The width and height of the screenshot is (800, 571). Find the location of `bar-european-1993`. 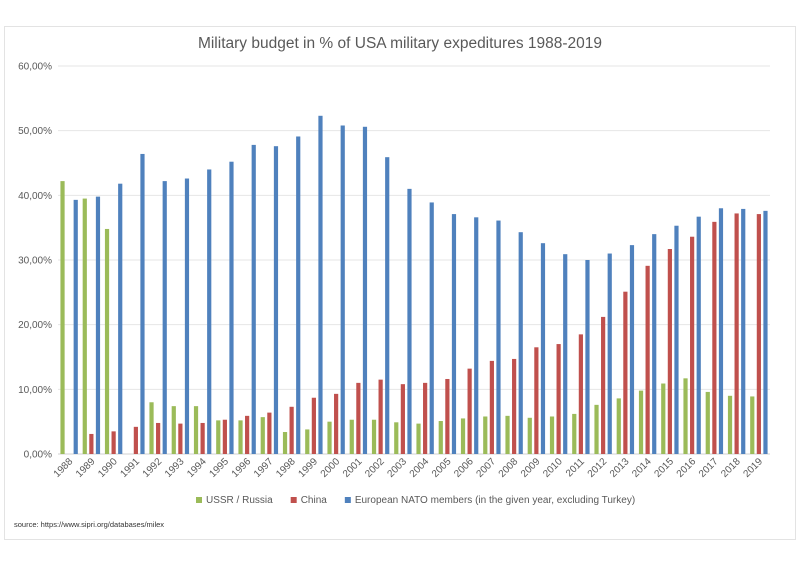

bar-european-1993 is located at coordinates (187, 316).